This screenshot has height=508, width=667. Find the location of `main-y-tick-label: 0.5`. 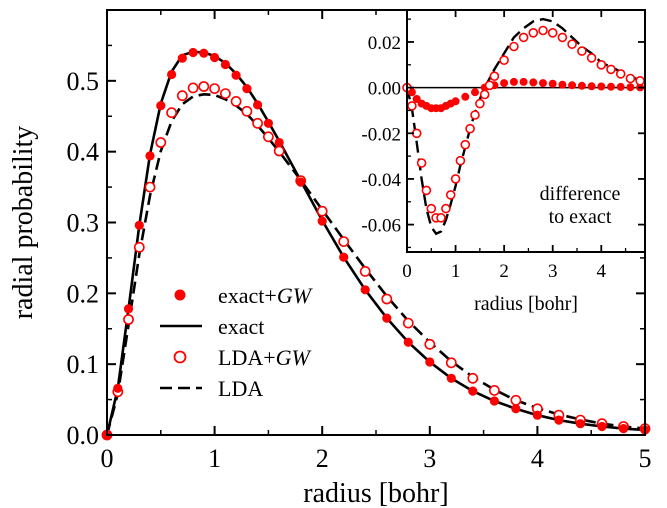

main-y-tick-label: 0.5 is located at coordinates (83, 81).